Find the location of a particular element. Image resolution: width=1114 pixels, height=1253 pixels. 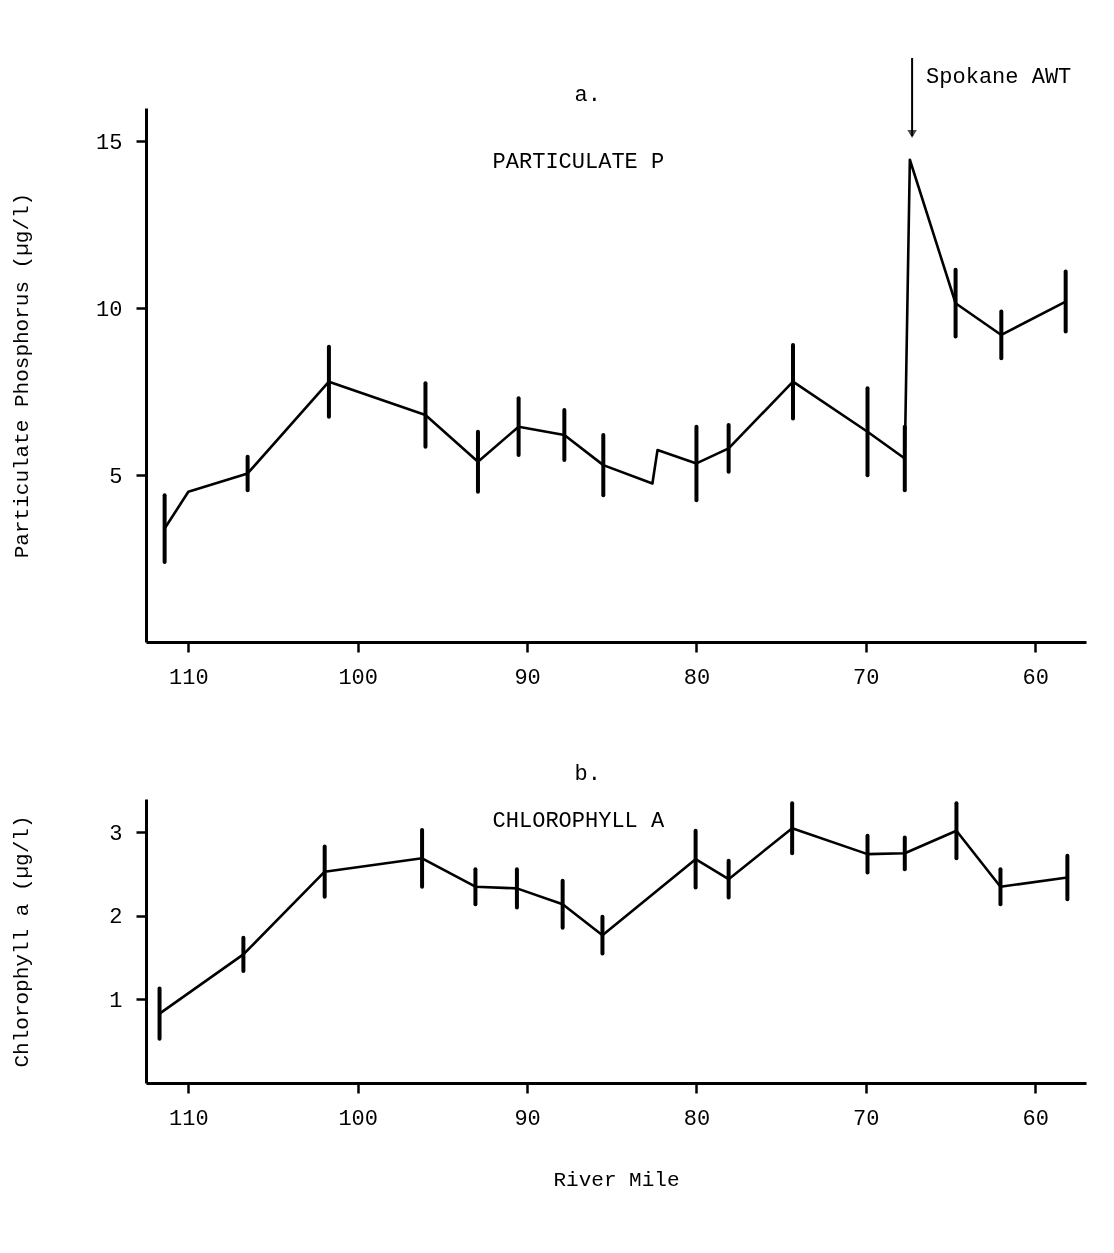

y-tick-label: 1 is located at coordinates (116, 1001).